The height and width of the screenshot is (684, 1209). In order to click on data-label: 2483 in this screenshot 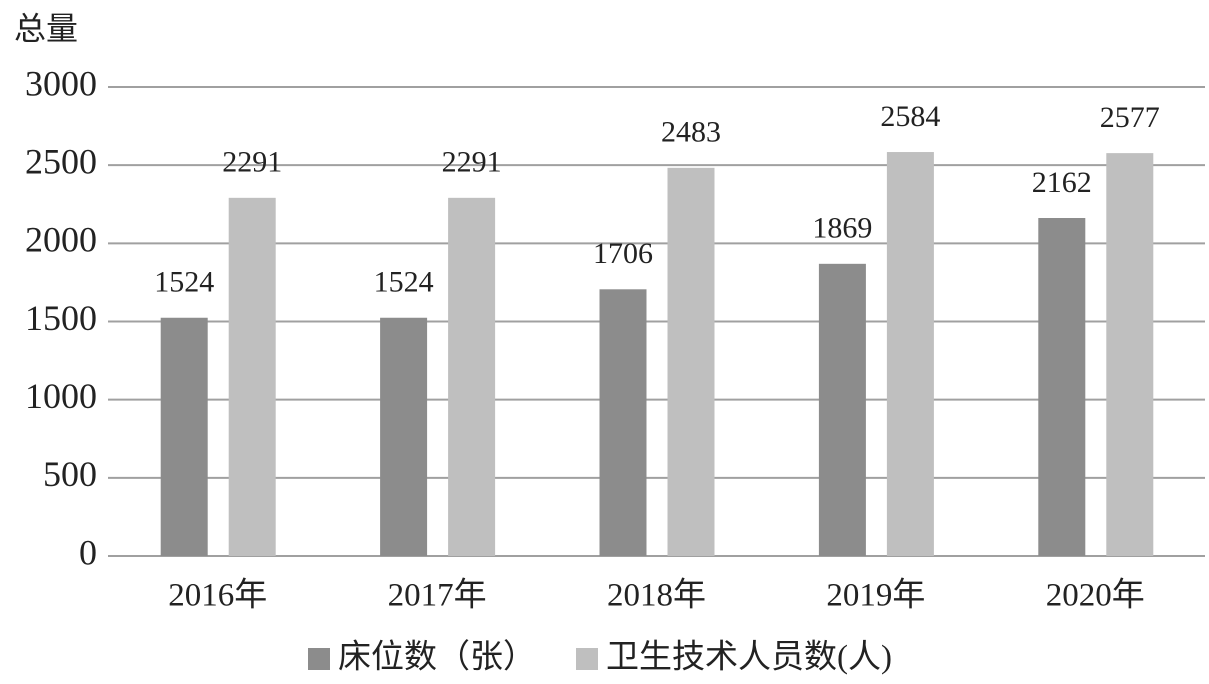, I will do `click(691, 132)`.